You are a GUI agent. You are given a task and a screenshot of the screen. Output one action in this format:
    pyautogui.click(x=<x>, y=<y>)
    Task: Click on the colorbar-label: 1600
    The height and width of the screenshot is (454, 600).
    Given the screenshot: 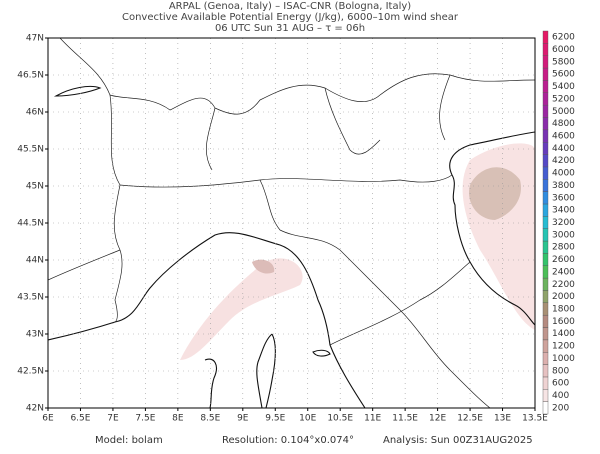 What is the action you would take?
    pyautogui.click(x=563, y=322)
    